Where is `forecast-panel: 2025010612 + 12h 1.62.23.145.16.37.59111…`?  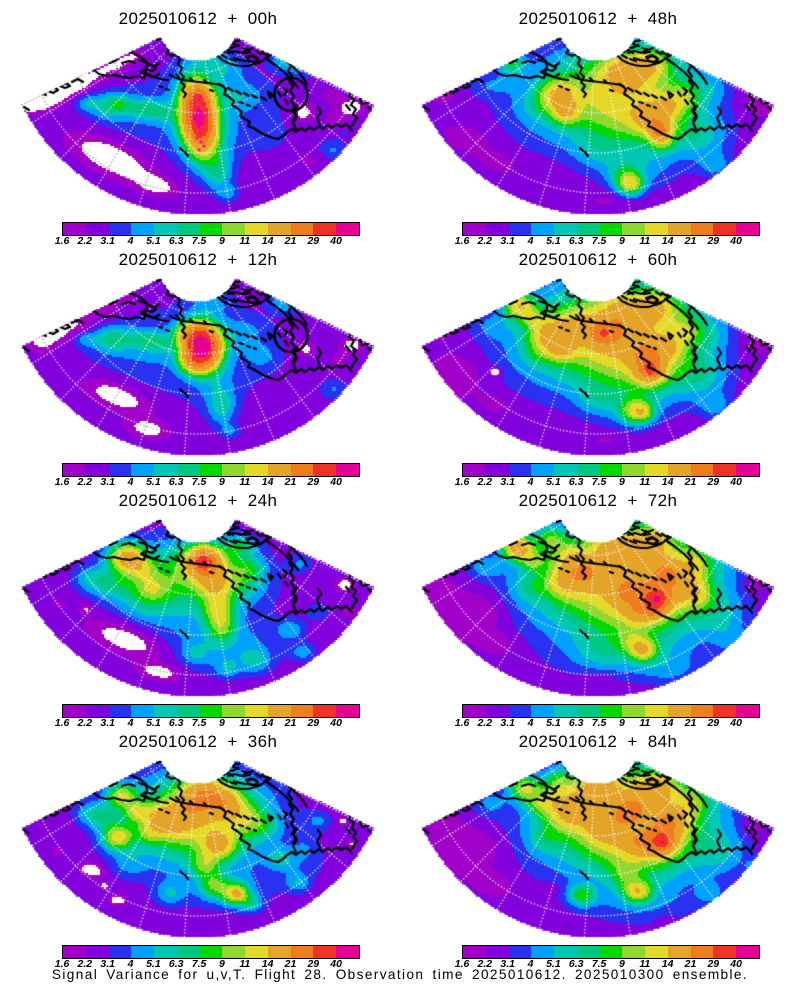
forecast-panel: 2025010612 + 12h 1.62.23.145.16.37.59111… is located at coordinates (200, 364).